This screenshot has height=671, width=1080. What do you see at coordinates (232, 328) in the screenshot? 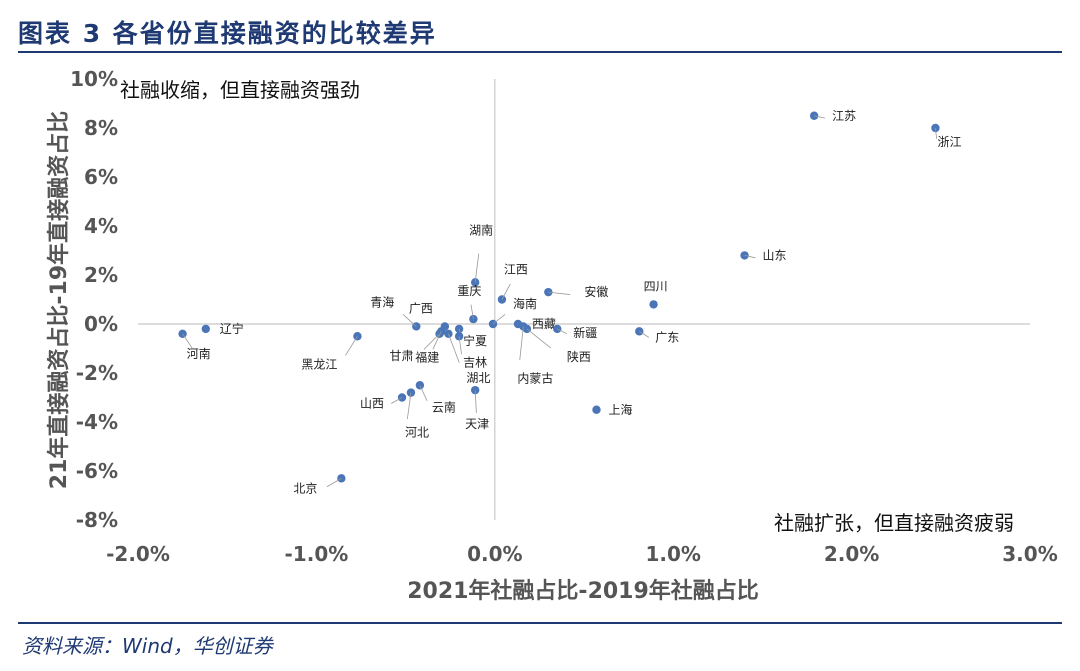
I see `point-label: 辽宁` at bounding box center [232, 328].